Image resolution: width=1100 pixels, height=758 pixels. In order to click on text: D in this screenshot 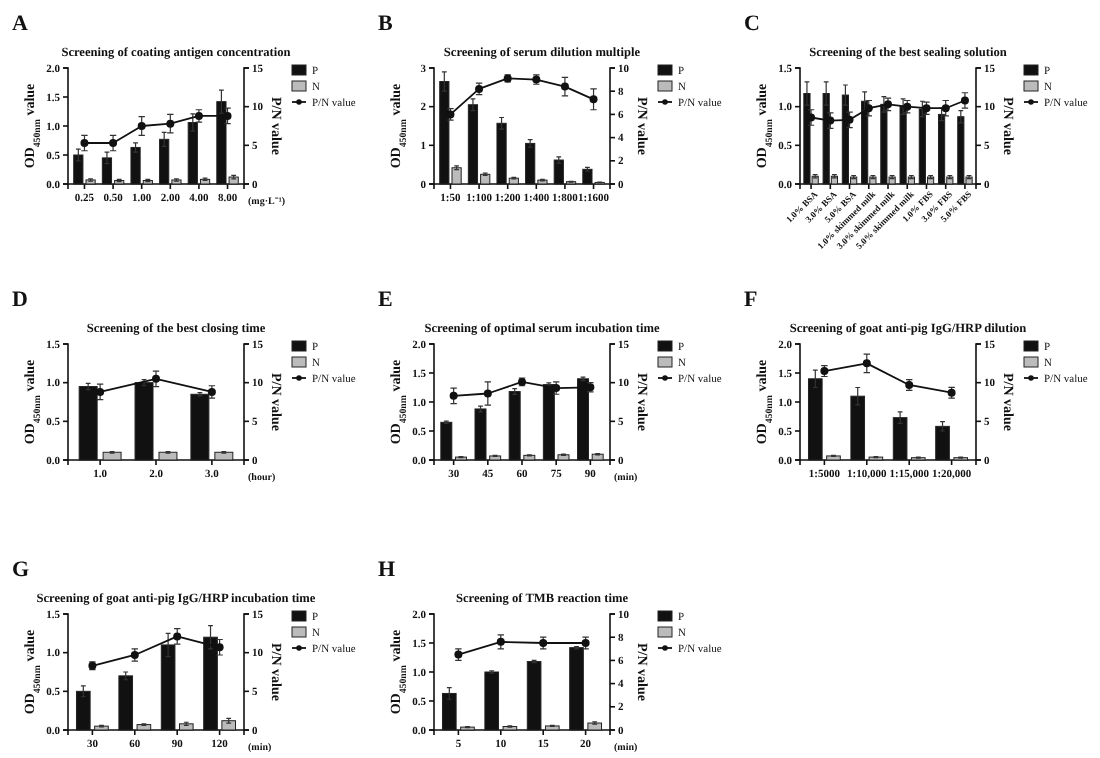, I will do `click(20, 300)`.